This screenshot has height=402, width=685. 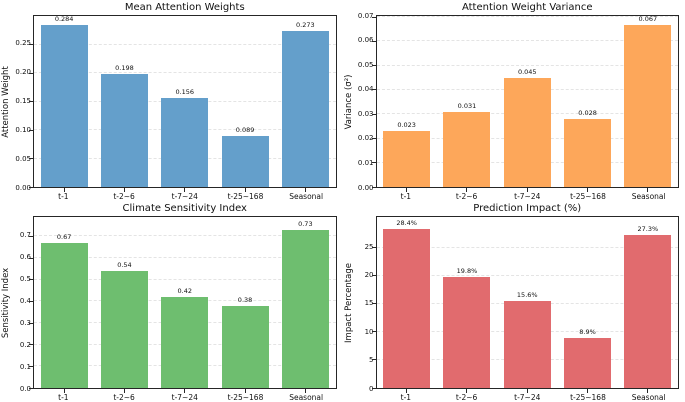 What do you see at coordinates (369, 303) in the screenshot?
I see `y-tick-label: 15` at bounding box center [369, 303].